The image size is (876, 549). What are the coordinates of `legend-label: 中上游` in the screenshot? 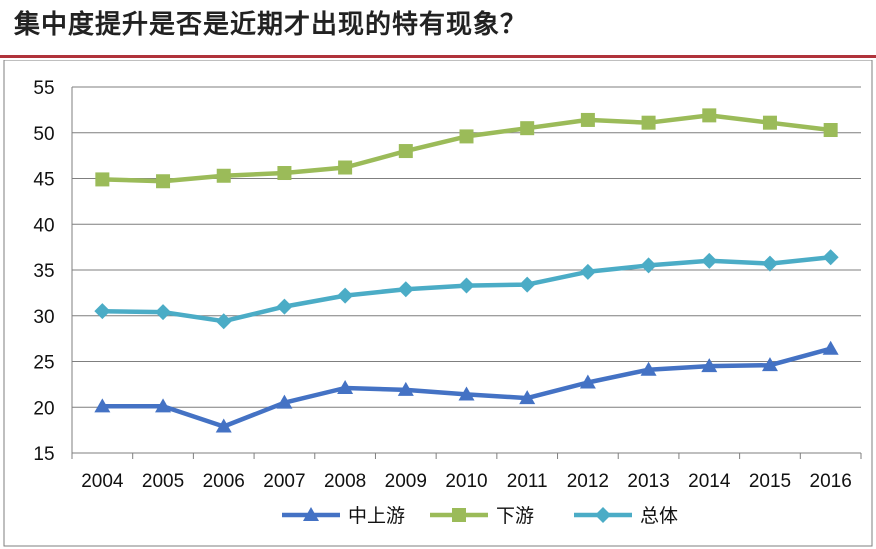 It's located at (376, 516).